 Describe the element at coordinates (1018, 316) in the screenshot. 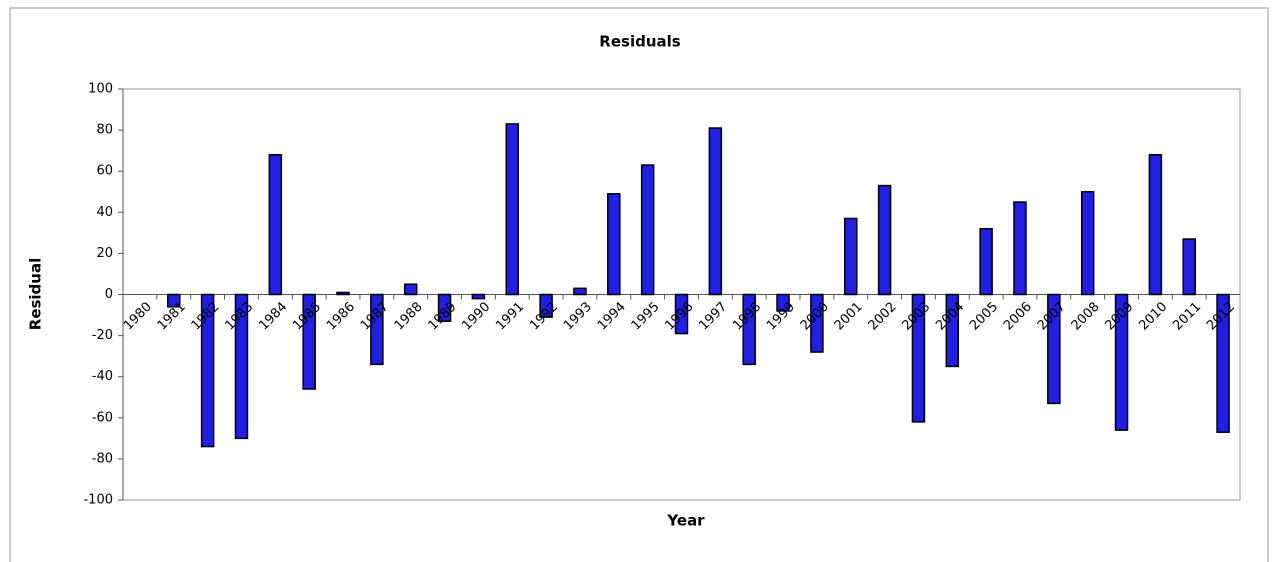

I see `x-tick-label: 2006` at that location.